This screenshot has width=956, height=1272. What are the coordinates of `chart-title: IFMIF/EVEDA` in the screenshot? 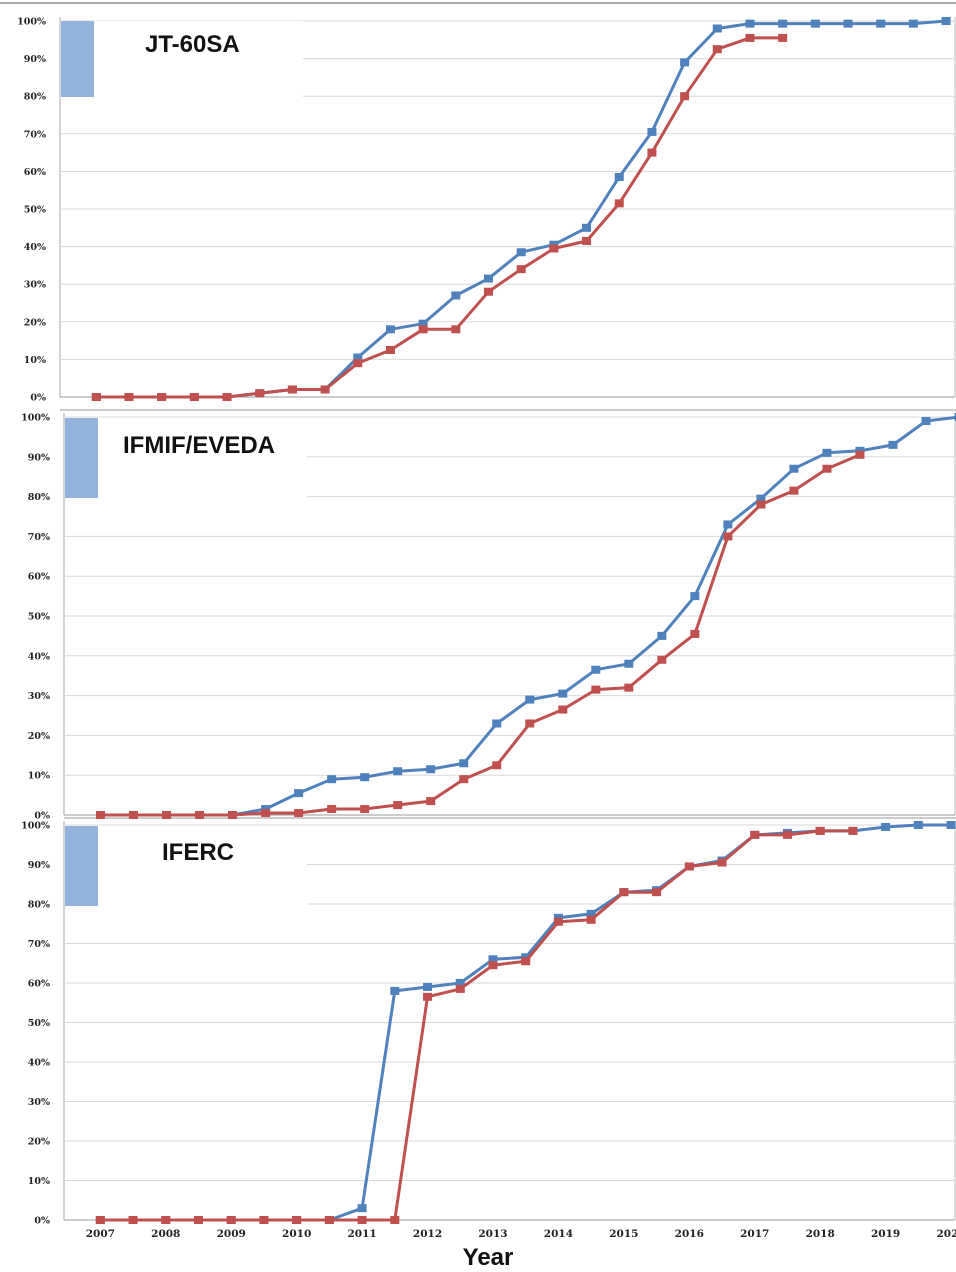 It's located at (199, 445).